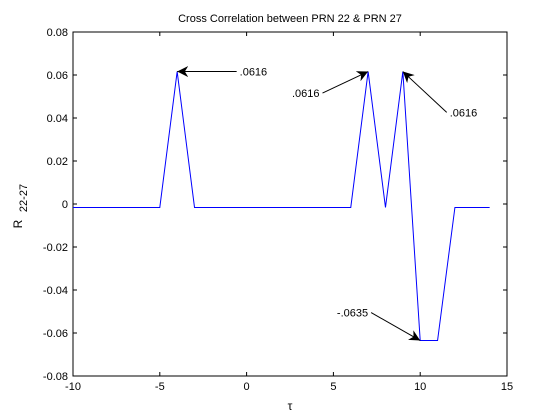 This screenshot has width=560, height=420. Describe the element at coordinates (55, 248) in the screenshot. I see `y-tick-label: -0.02` at that location.